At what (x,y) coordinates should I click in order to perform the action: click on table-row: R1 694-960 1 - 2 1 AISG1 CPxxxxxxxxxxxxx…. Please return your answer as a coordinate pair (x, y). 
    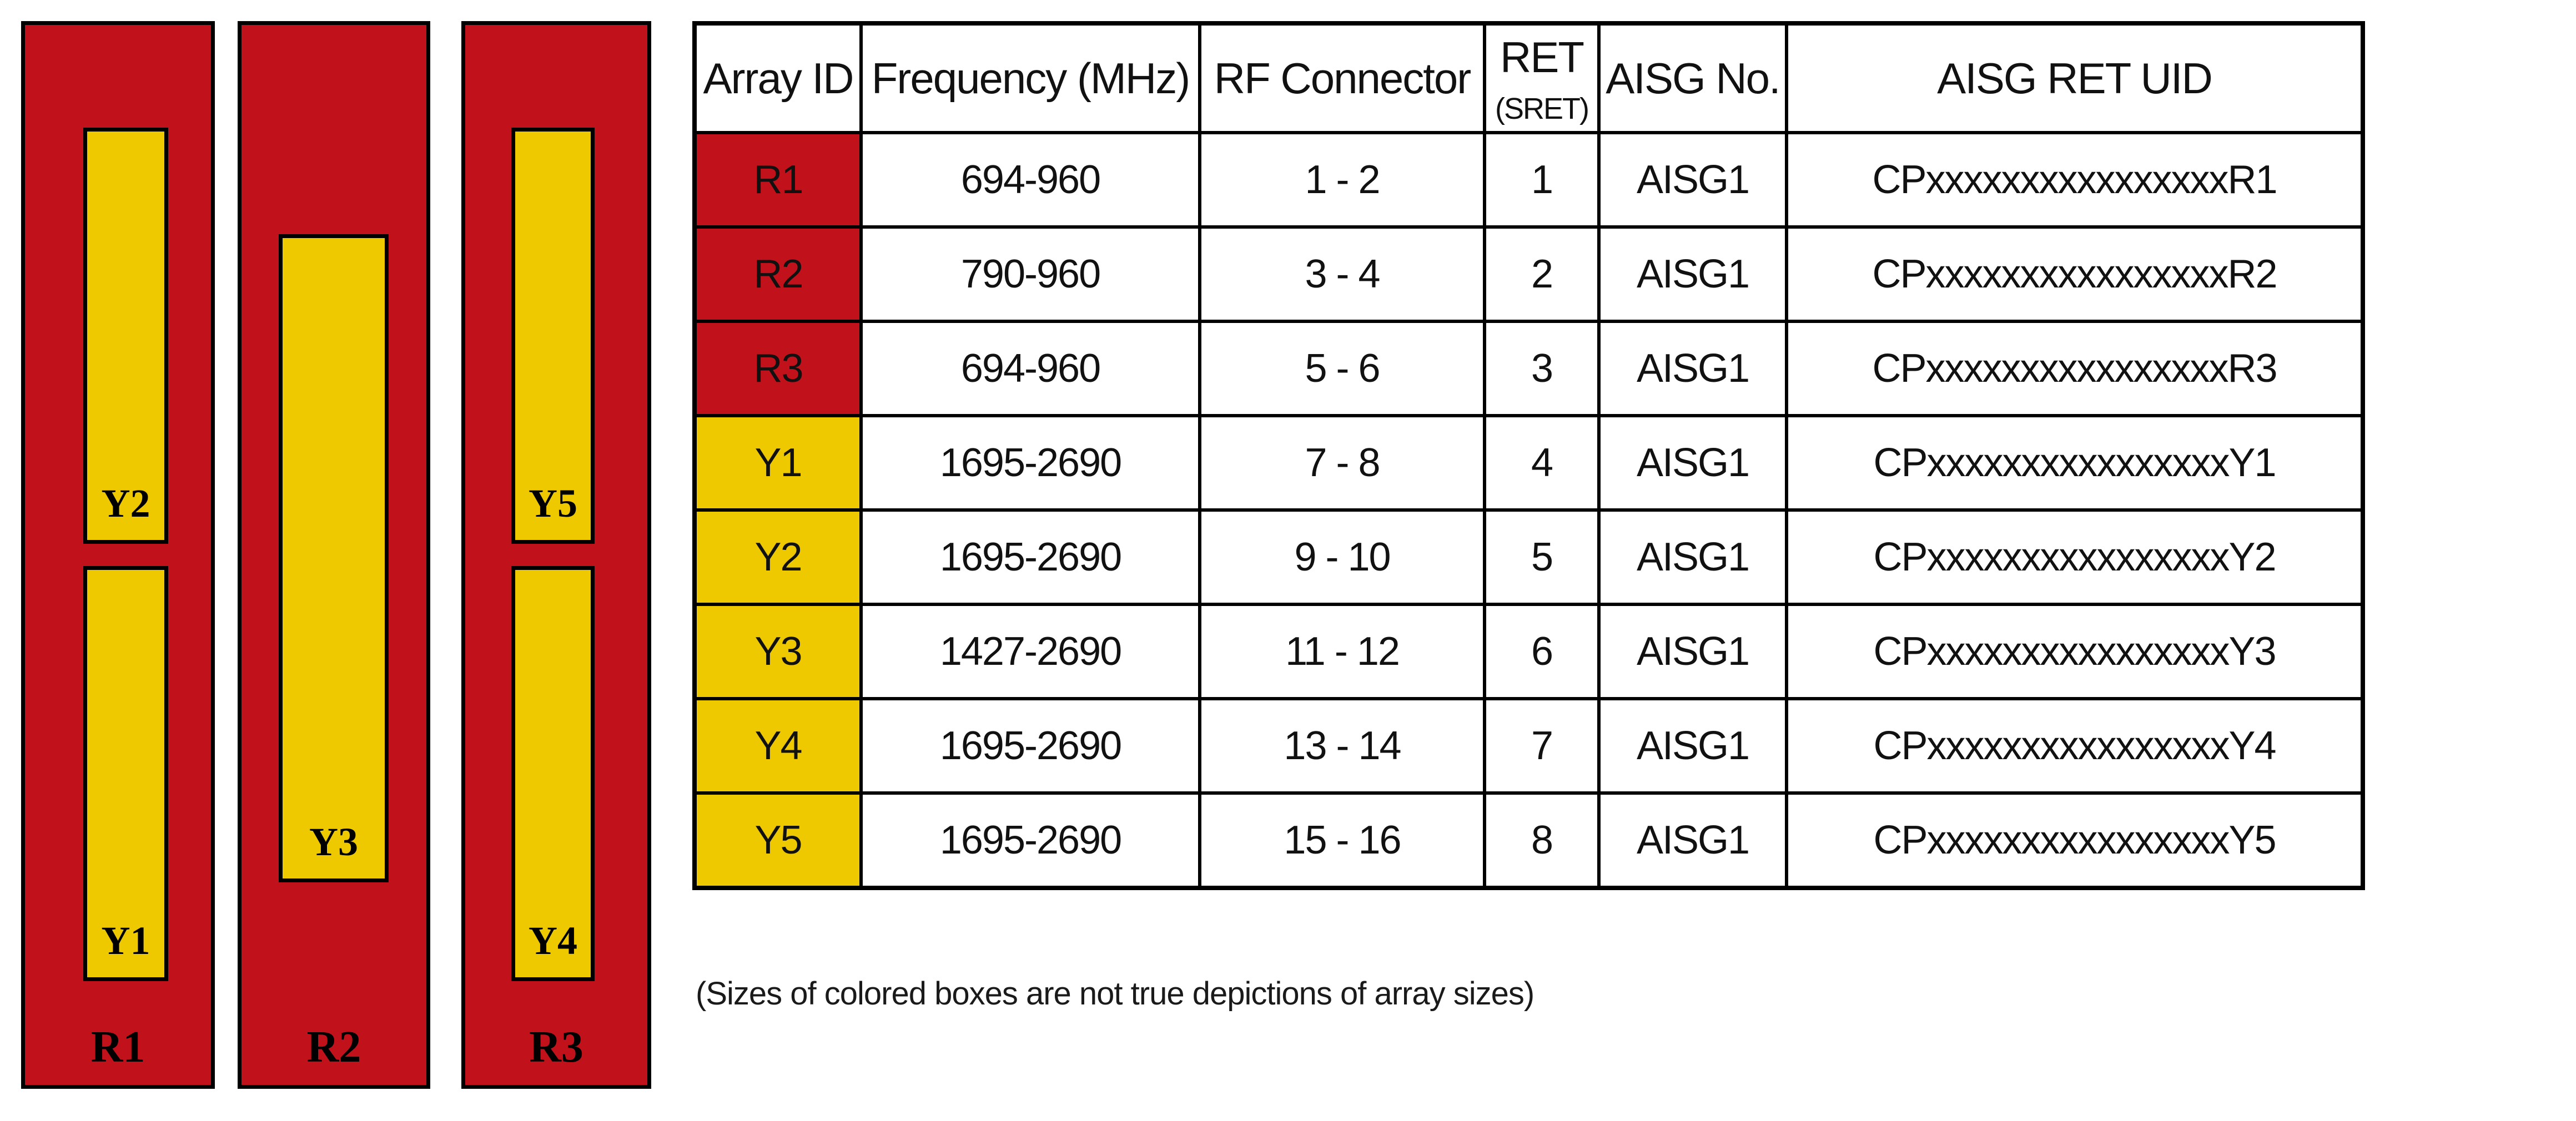
    Looking at the image, I should click on (1528, 180).